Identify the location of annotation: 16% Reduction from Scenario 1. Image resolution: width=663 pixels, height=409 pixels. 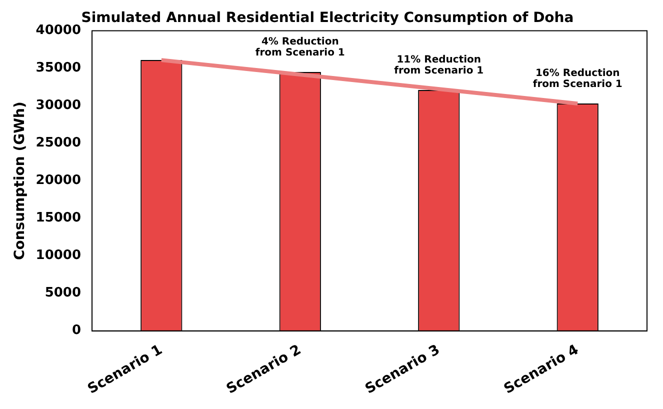
(577, 79).